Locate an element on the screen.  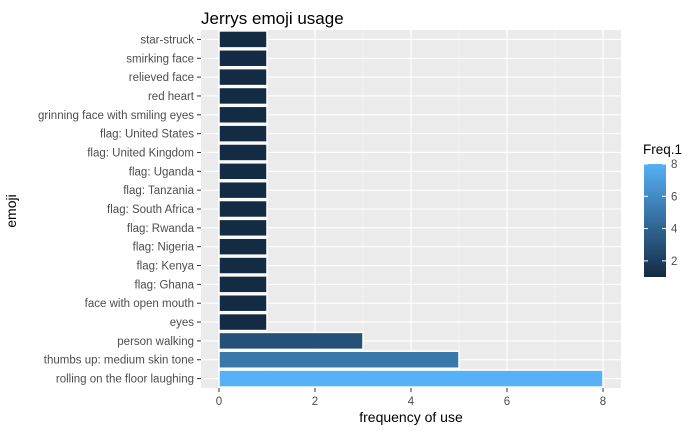
x-tick-label: 2 is located at coordinates (315, 402).